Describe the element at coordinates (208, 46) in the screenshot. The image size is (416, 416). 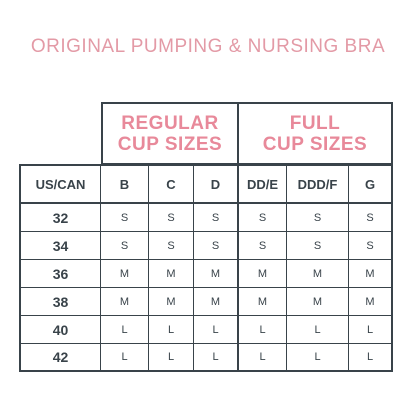
I see `page-title: ORIGINAL PUMPING & NURSING BRA` at that location.